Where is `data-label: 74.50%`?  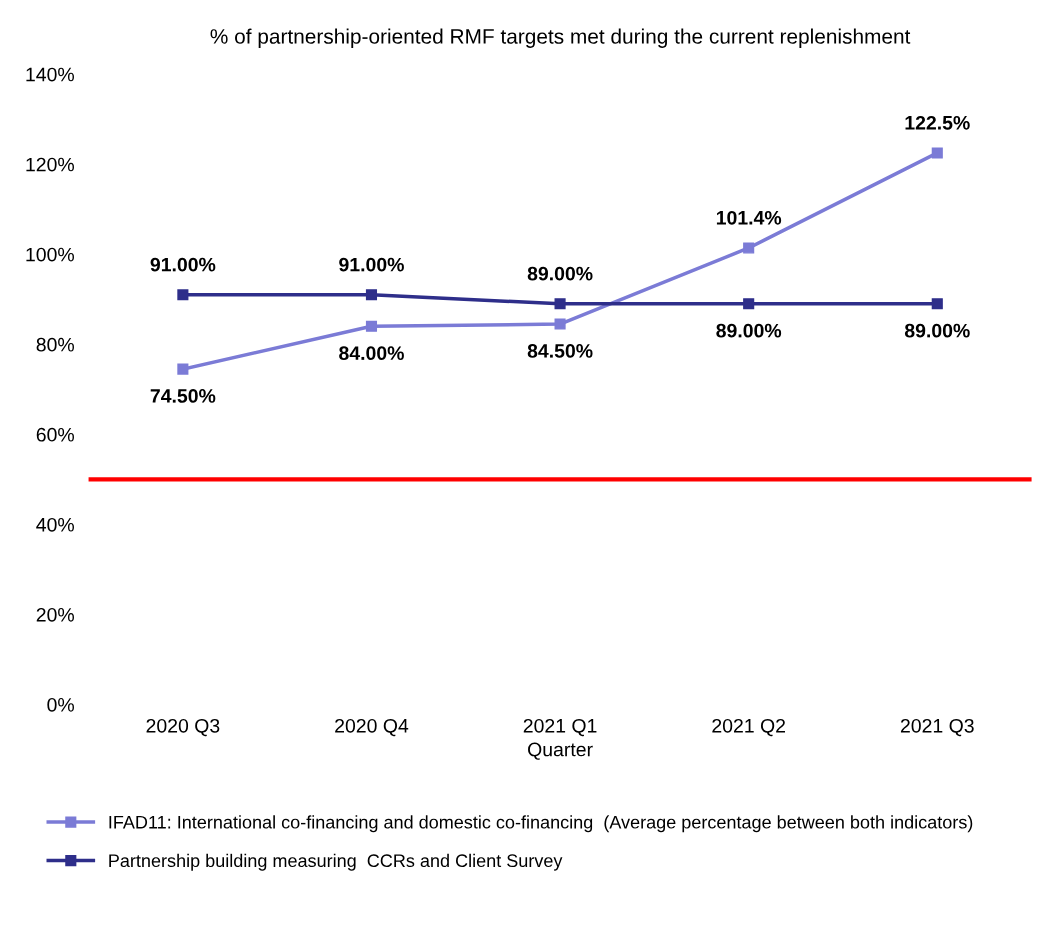
data-label: 74.50% is located at coordinates (183, 396).